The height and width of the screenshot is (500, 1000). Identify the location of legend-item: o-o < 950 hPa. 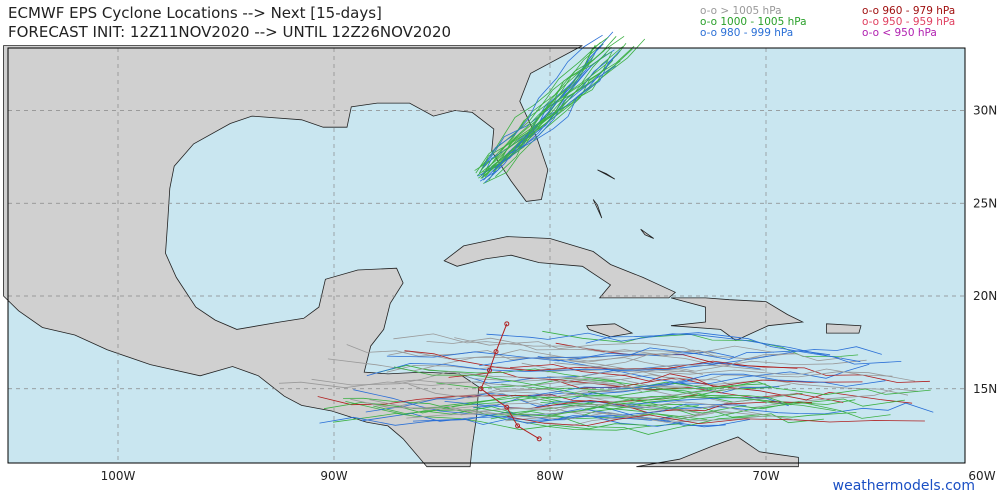
(899, 33).